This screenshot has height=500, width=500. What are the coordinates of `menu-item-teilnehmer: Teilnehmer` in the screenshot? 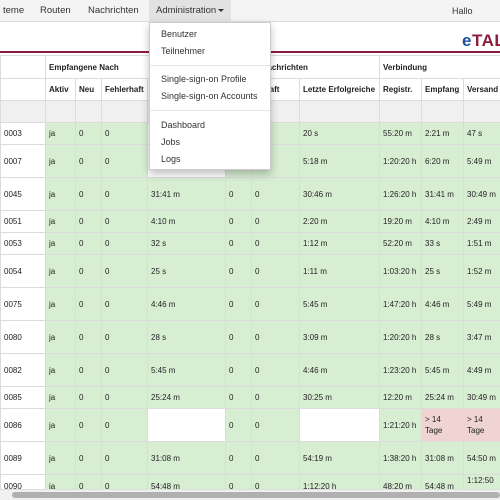 It's located at (183, 51).